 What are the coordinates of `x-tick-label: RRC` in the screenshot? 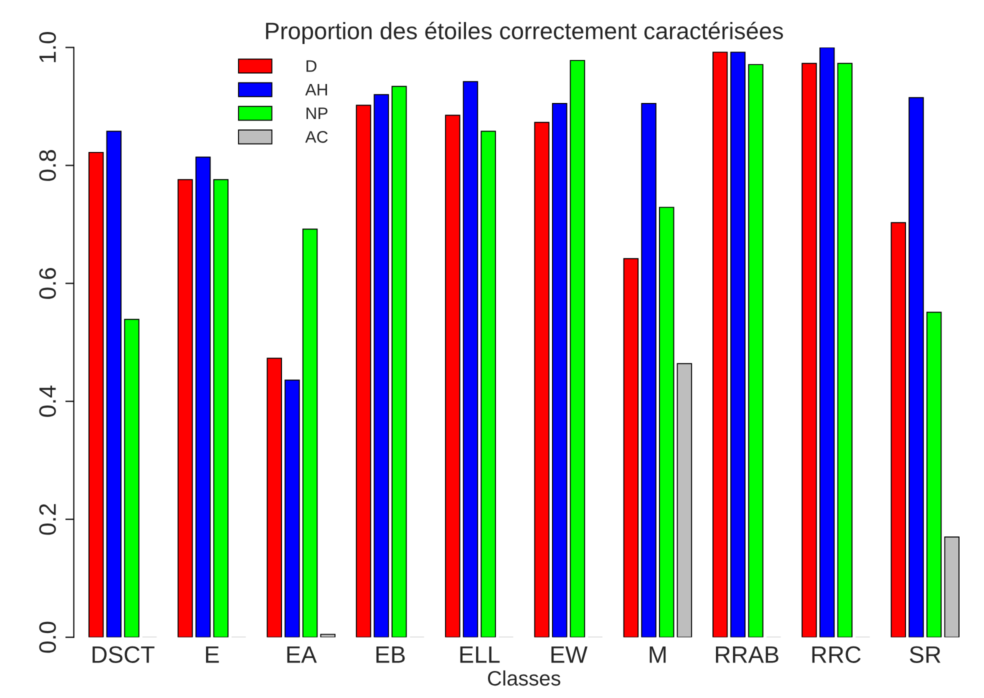 It's located at (836, 654).